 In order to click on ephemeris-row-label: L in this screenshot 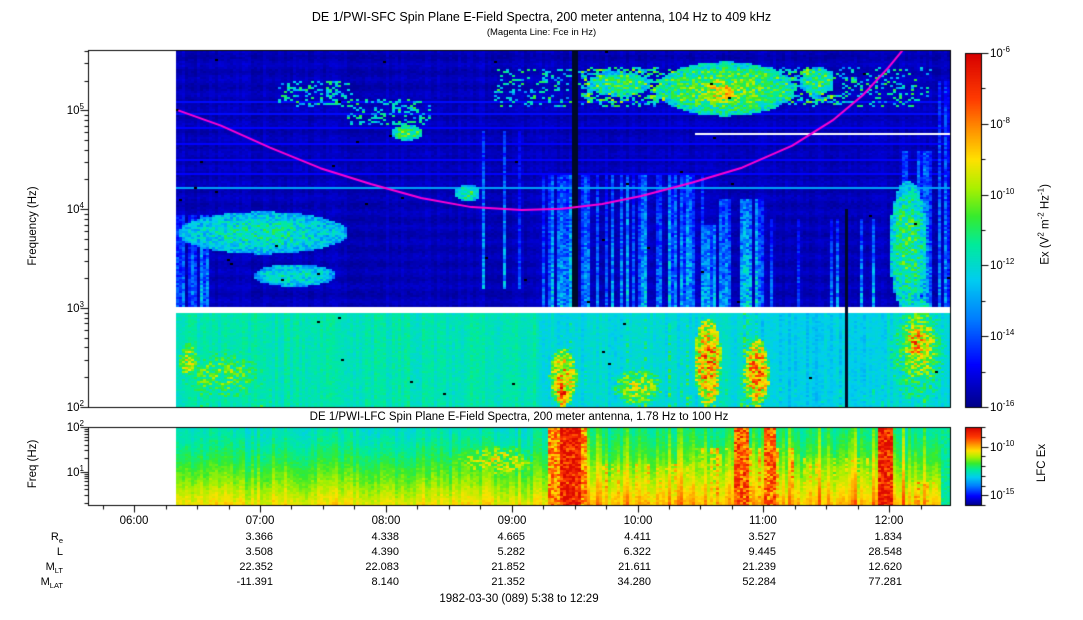, I will do `click(59, 552)`.